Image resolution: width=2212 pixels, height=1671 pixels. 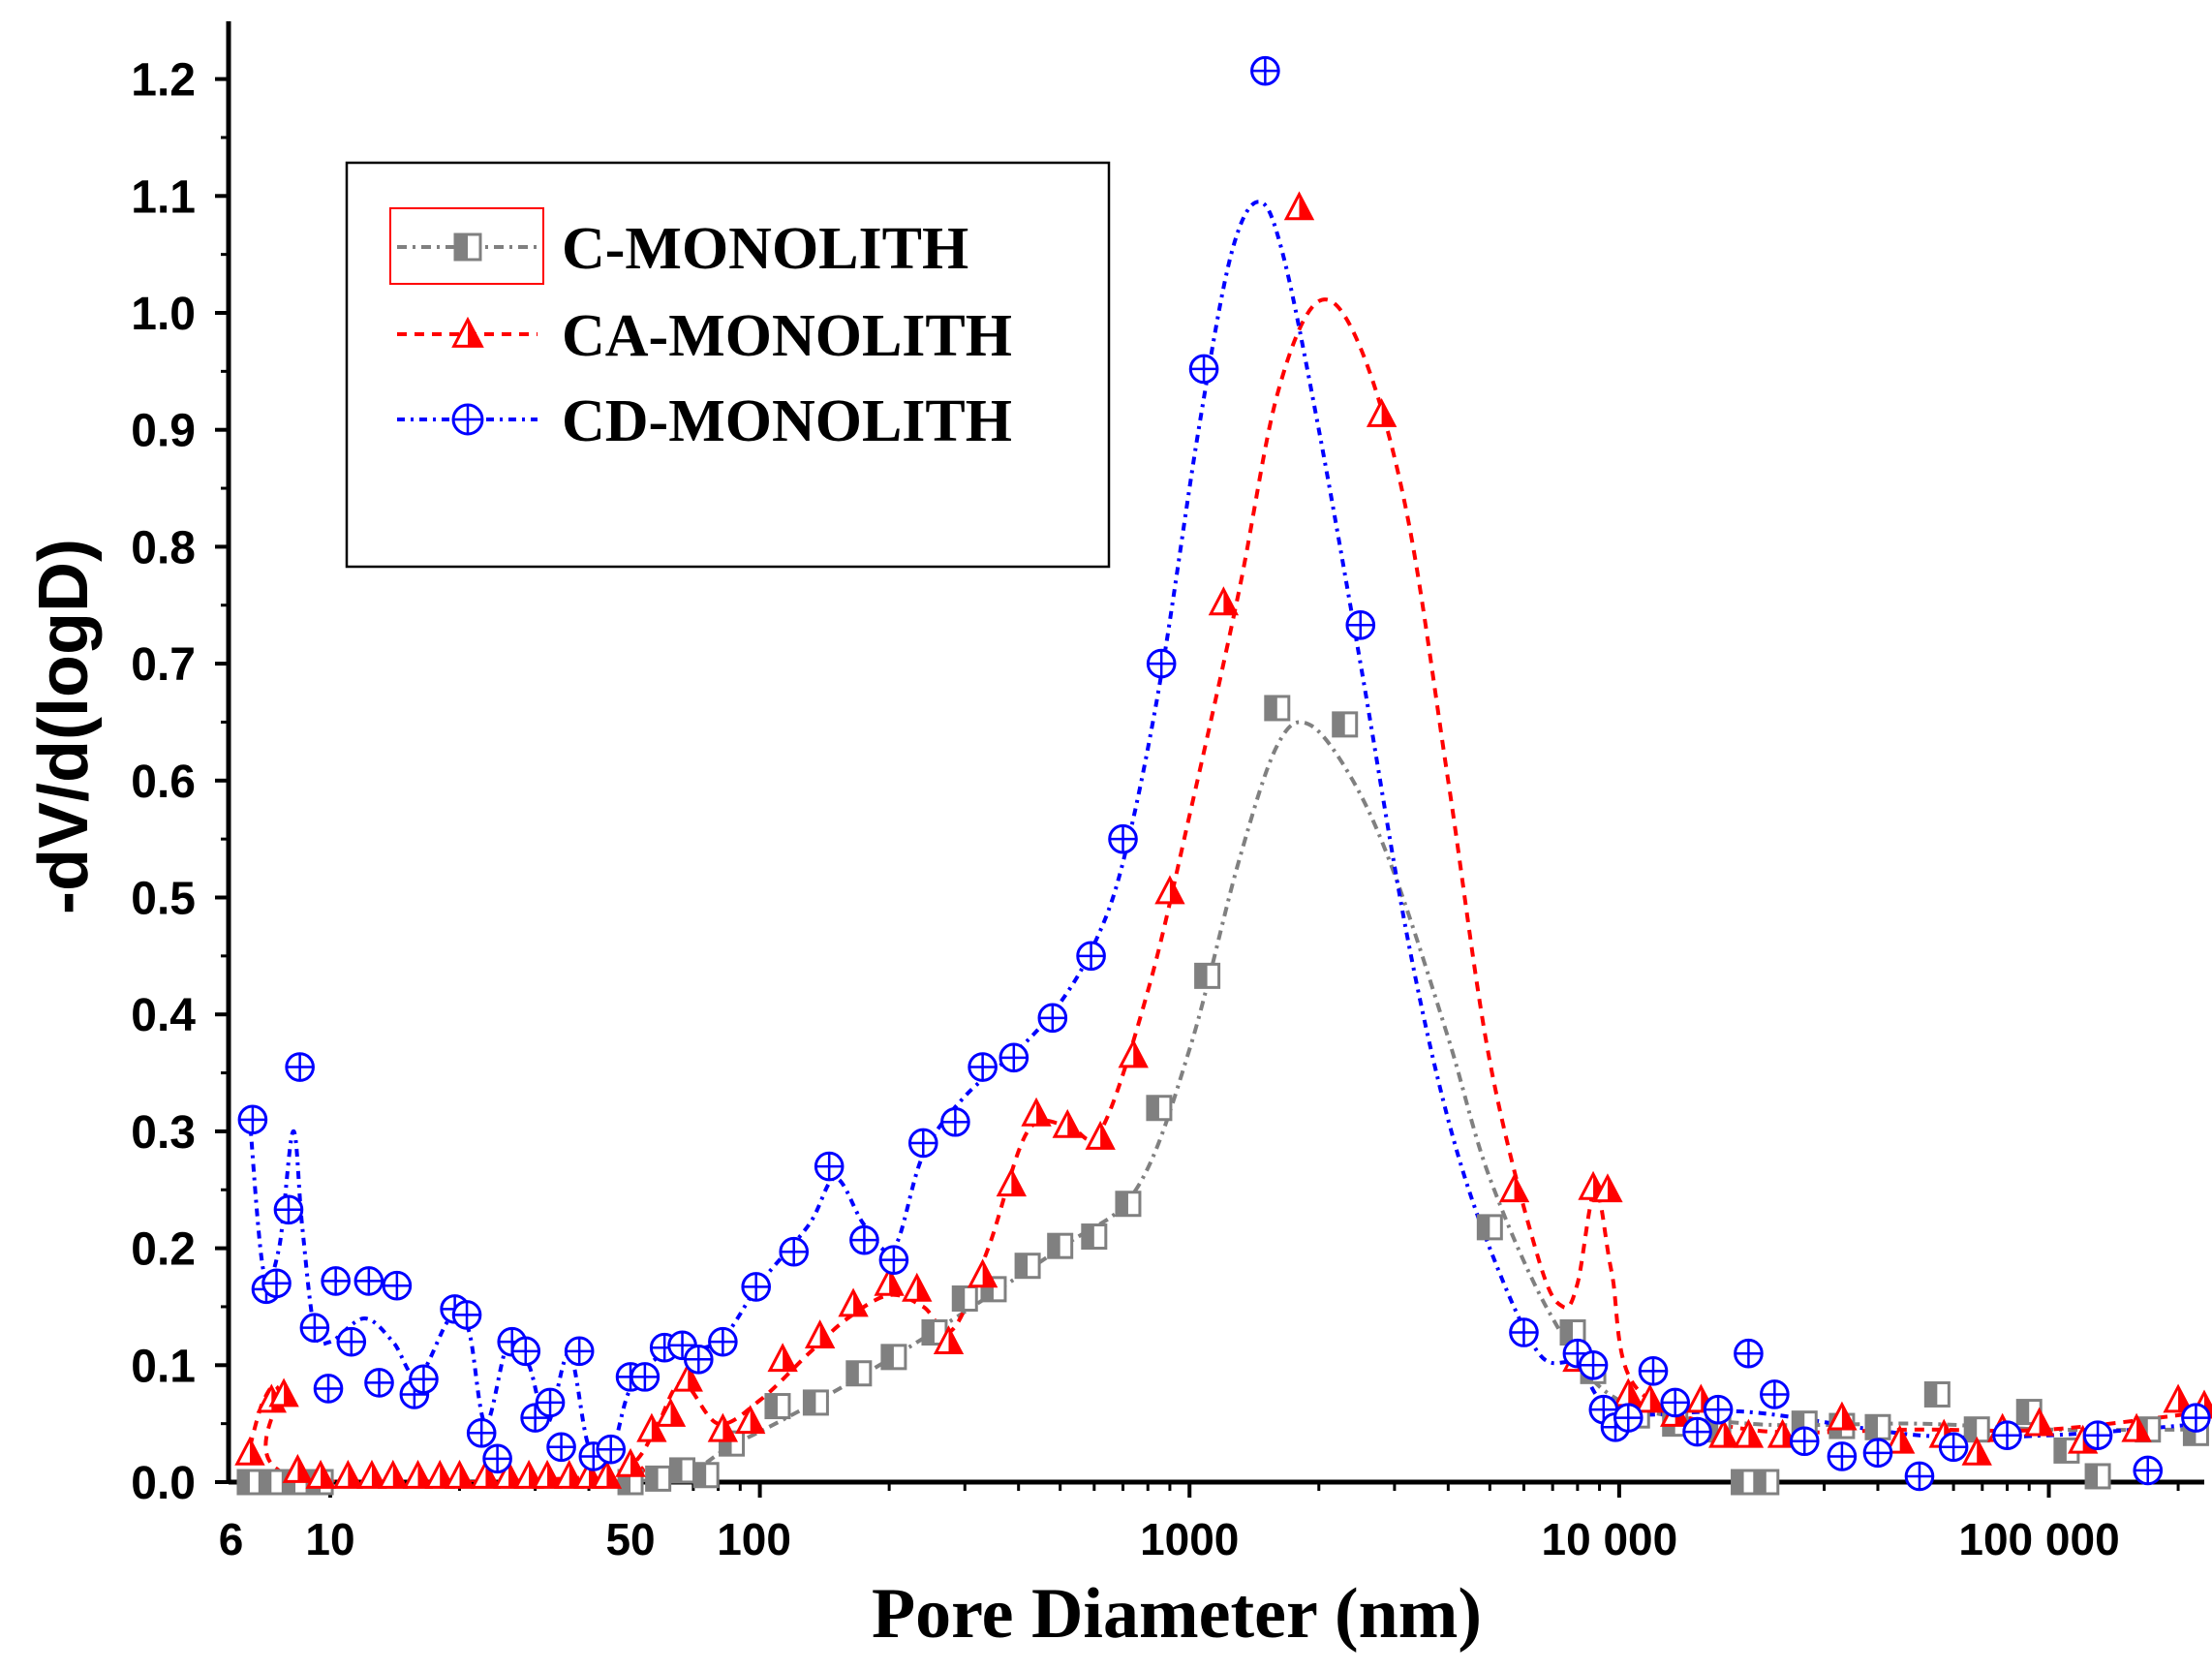 What do you see at coordinates (683, 249) in the screenshot?
I see `legend-entry: C-MONOLITH` at bounding box center [683, 249].